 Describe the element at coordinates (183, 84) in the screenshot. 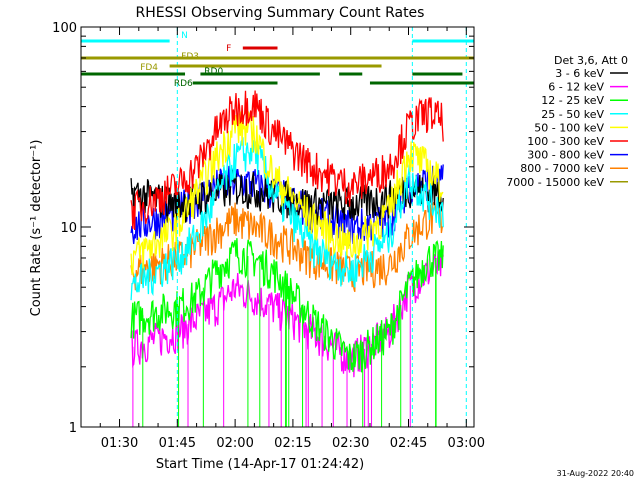

I see `flag-label: RD6` at that location.